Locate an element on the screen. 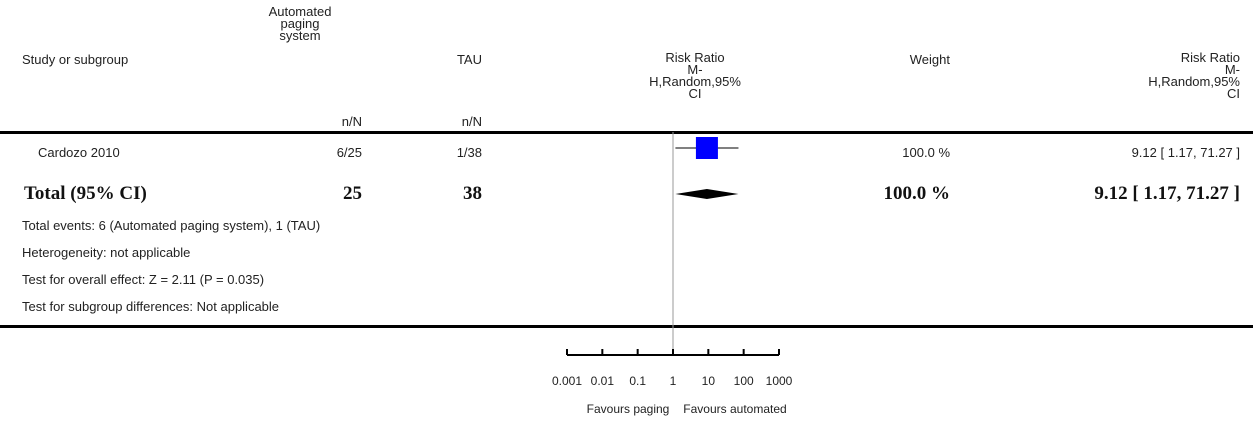  rr-plot-header-line1: Risk Ratio is located at coordinates (695, 57).